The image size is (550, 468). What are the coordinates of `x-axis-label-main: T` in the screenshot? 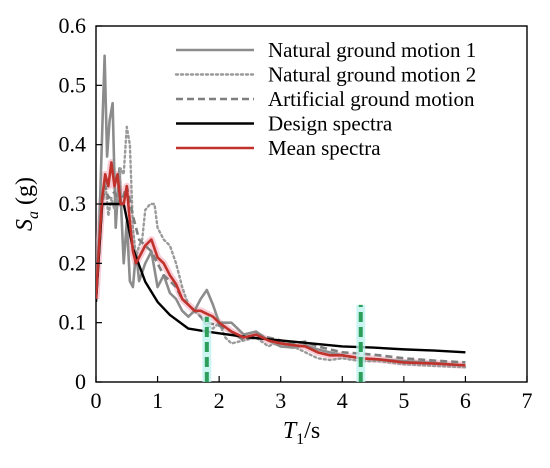 It's located at (290, 431).